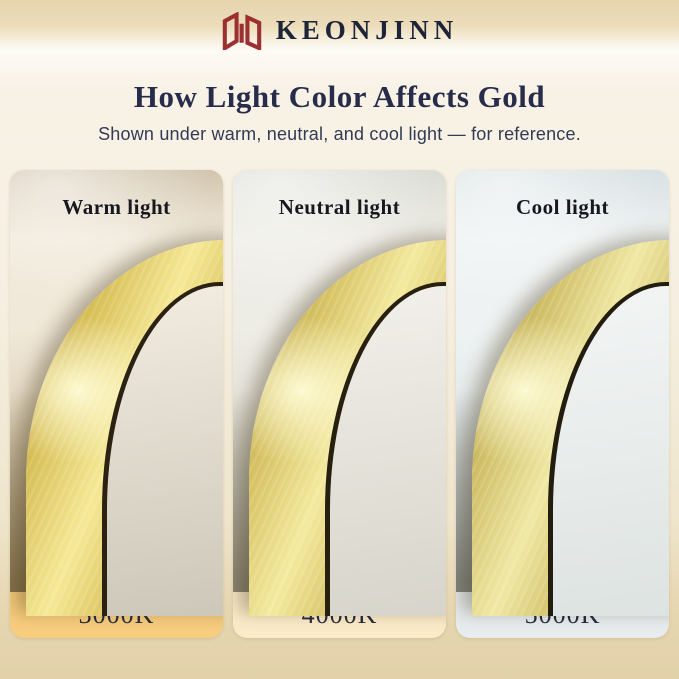 The width and height of the screenshot is (679, 679). Describe the element at coordinates (116, 207) in the screenshot. I see `panel-label-warm: Warm light` at that location.